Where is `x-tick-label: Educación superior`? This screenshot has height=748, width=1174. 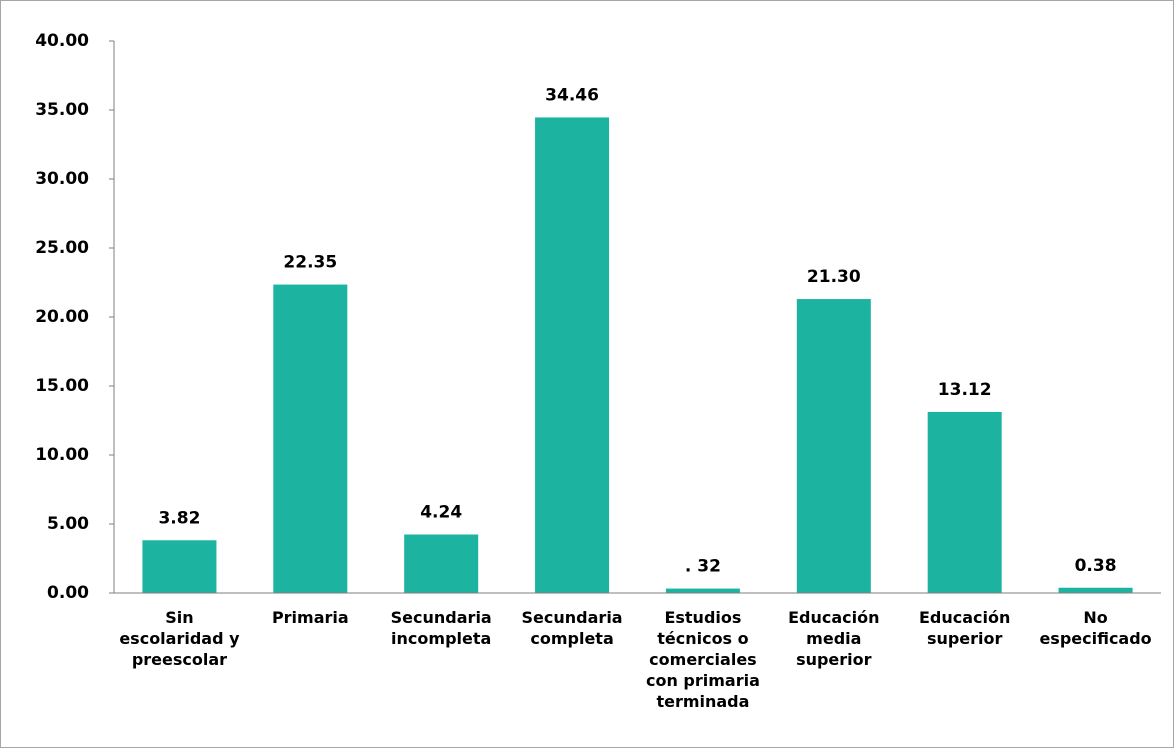 x-tick-label: Educación superior is located at coordinates (964, 628).